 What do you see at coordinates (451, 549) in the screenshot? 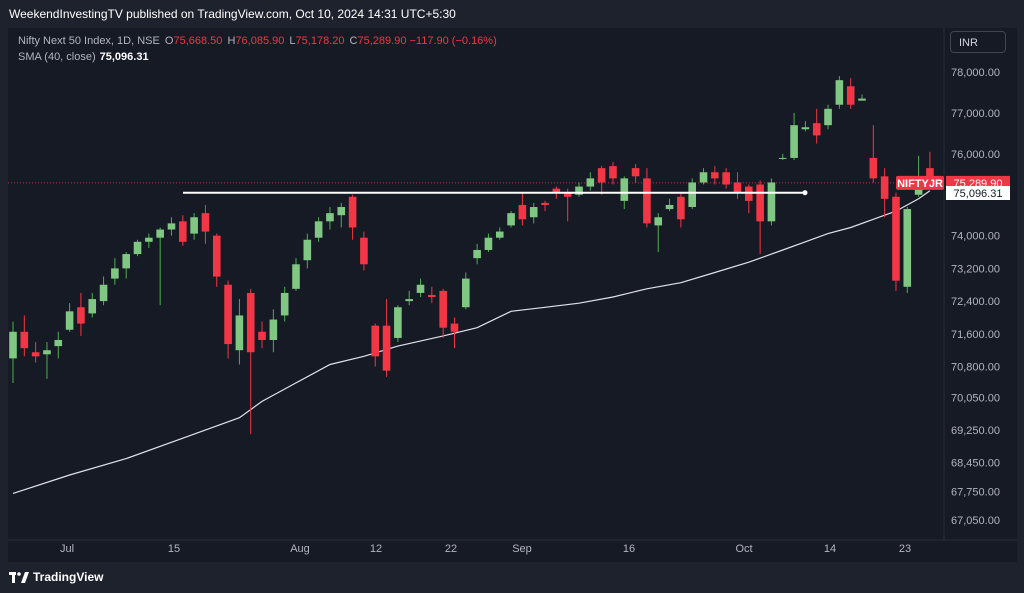
I see `x-tick-label: 22` at bounding box center [451, 549].